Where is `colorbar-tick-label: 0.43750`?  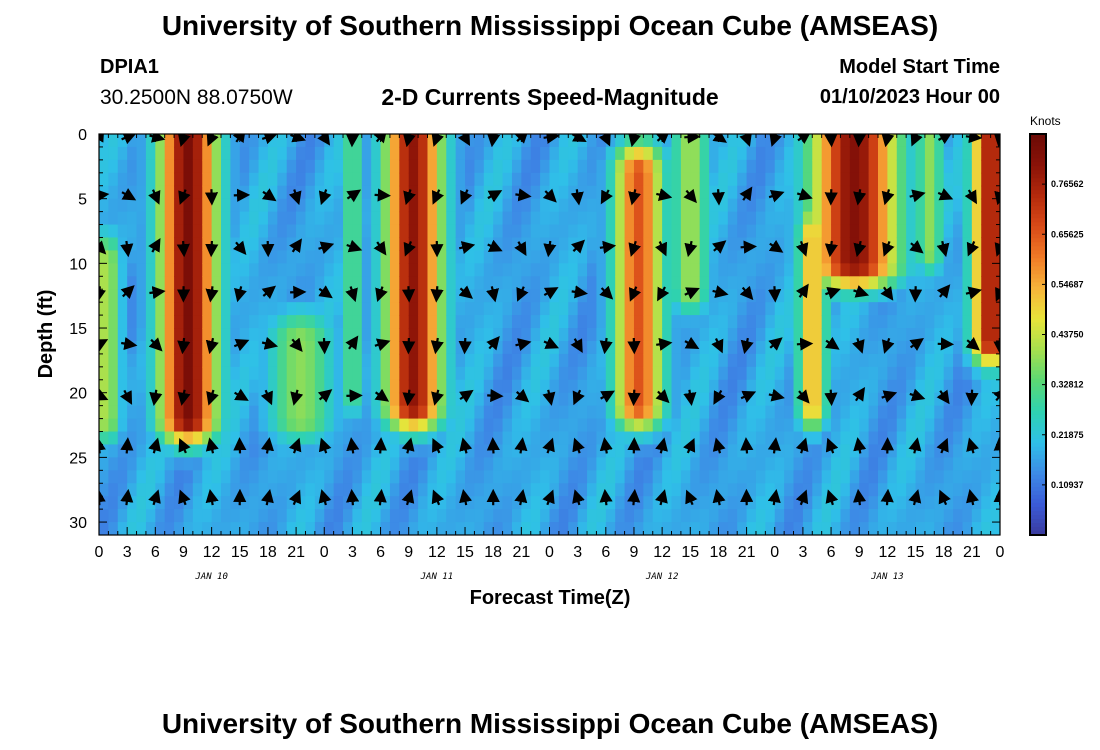
colorbar-tick-label: 0.43750 is located at coordinates (1067, 335).